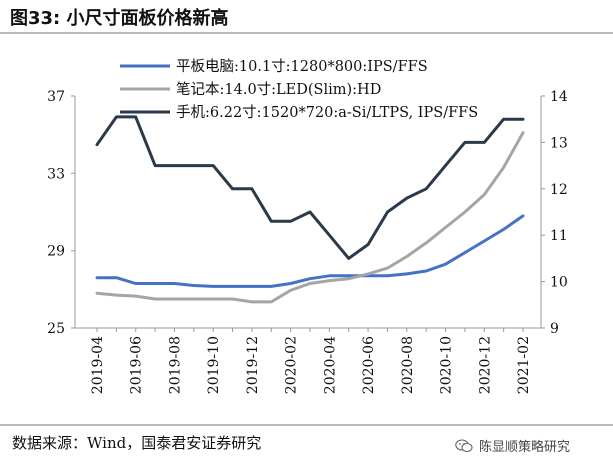 The image size is (613, 475). Describe the element at coordinates (306, 425) in the screenshot. I see `footer-divider` at that location.